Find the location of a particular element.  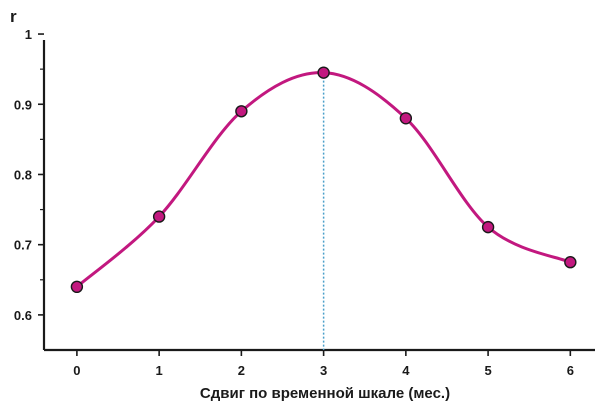

y-axis-label: r is located at coordinates (13, 16).